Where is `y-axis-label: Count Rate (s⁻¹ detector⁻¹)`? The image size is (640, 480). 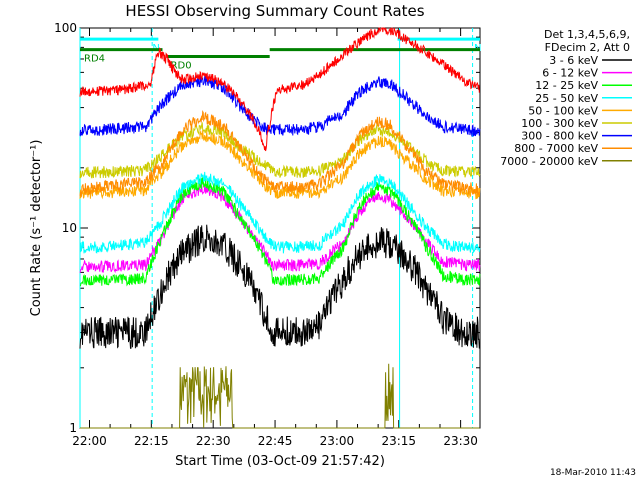
y-axis-label: Count Rate (s⁻¹ detector⁻¹) is located at coordinates (36, 228).